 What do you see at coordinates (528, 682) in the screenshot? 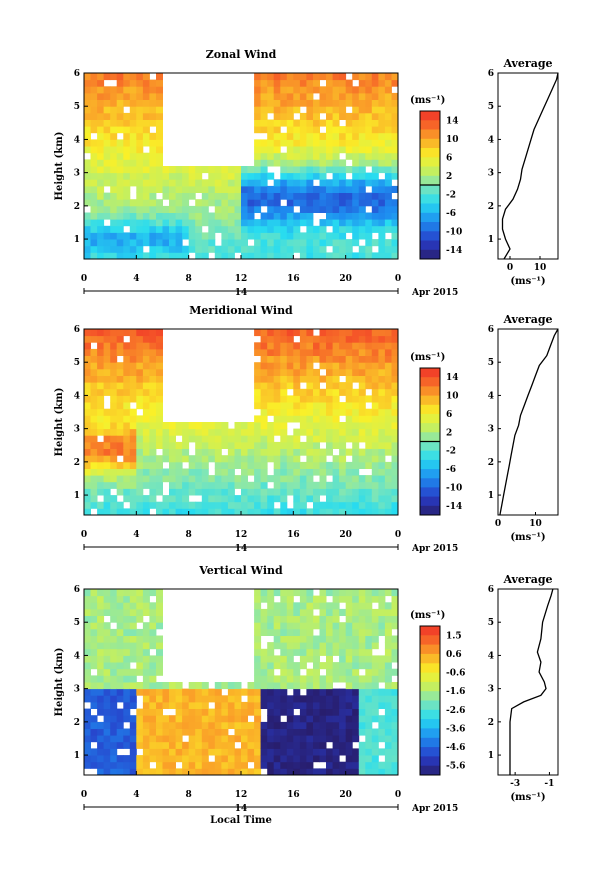
I see `profile-frame` at bounding box center [528, 682].